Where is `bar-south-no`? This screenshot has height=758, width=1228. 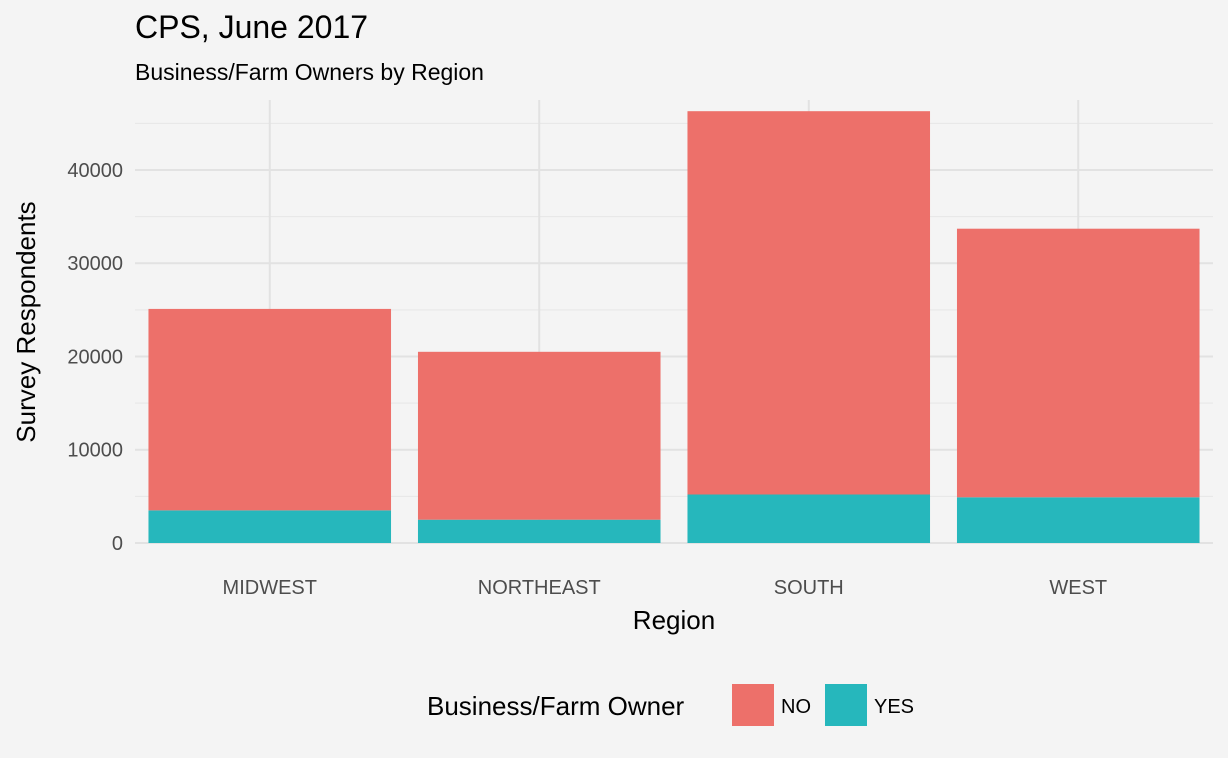 bar-south-no is located at coordinates (809, 303).